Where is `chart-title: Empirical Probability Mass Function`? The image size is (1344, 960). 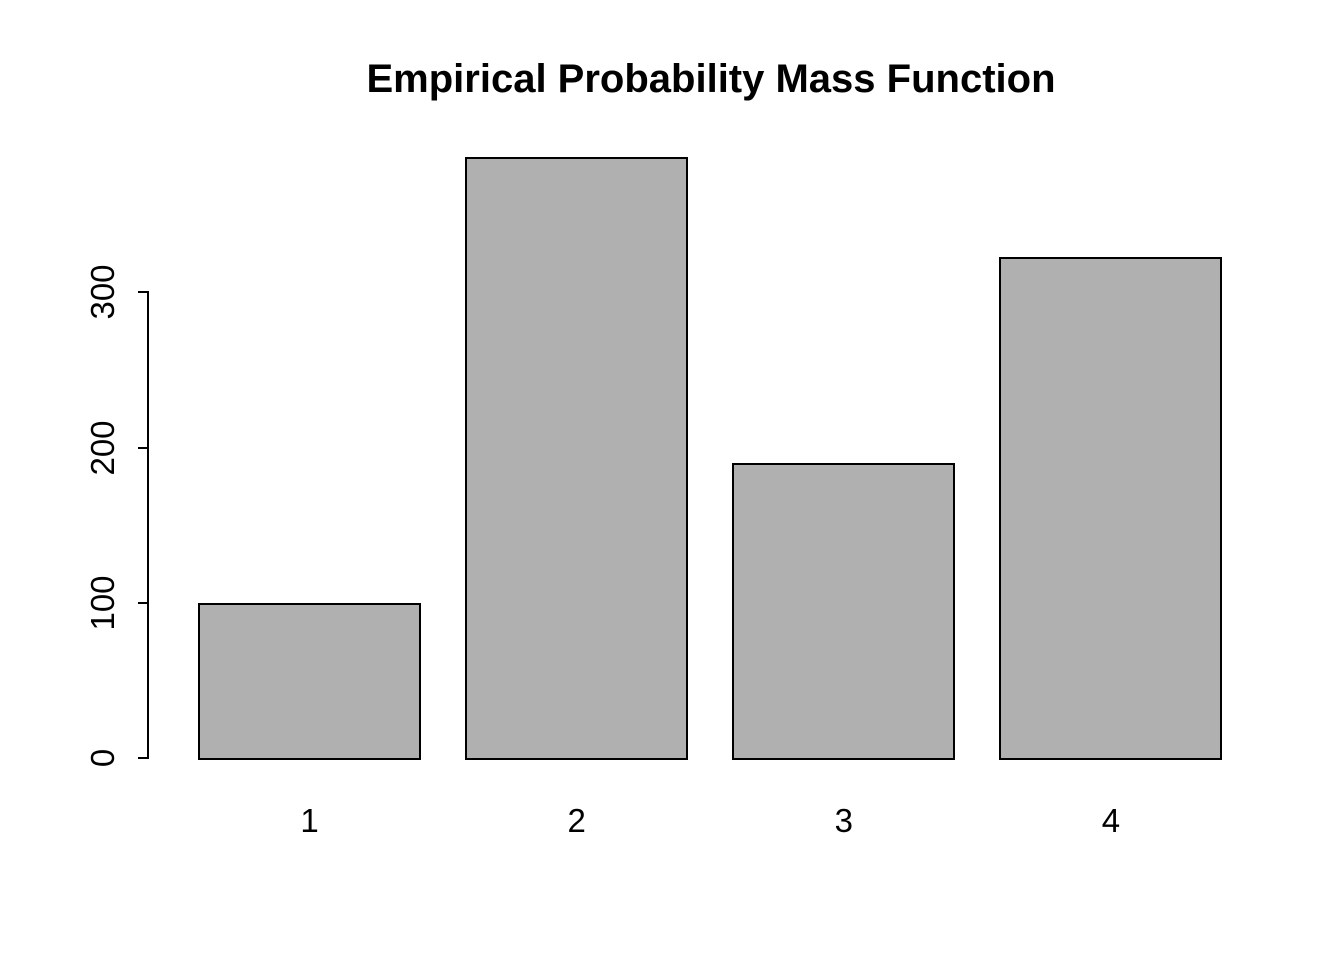
chart-title: Empirical Probability Mass Function is located at coordinates (711, 79).